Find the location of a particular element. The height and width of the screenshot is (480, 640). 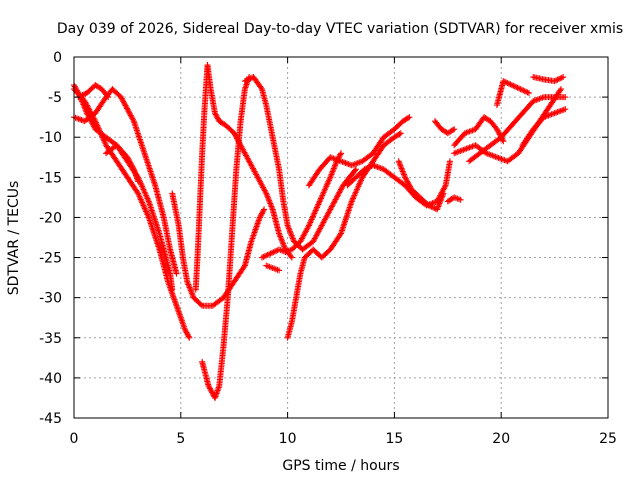

y-axis-label: SDTVAR / TECUs is located at coordinates (14, 238).